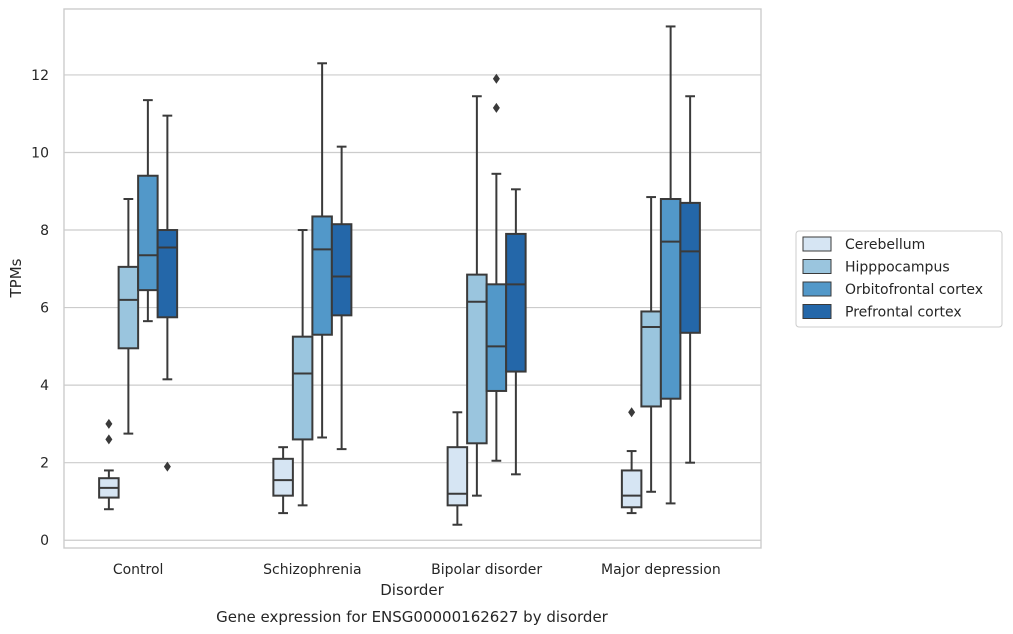 This screenshot has width=1013, height=634. What do you see at coordinates (44, 464) in the screenshot?
I see `y-tick-label: 2` at bounding box center [44, 464].